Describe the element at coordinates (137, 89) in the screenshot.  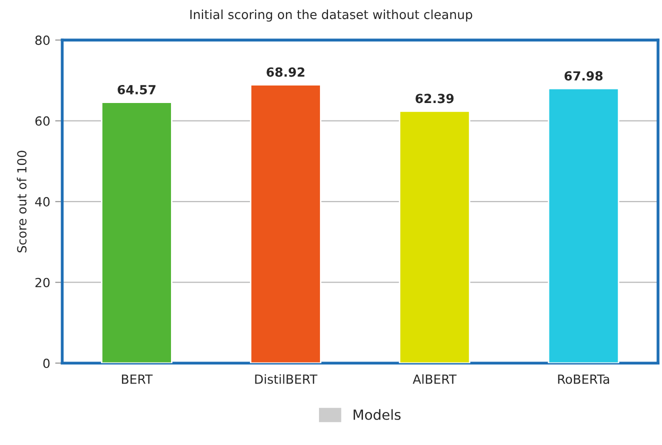
I see `data-label: 64.57` at that location.